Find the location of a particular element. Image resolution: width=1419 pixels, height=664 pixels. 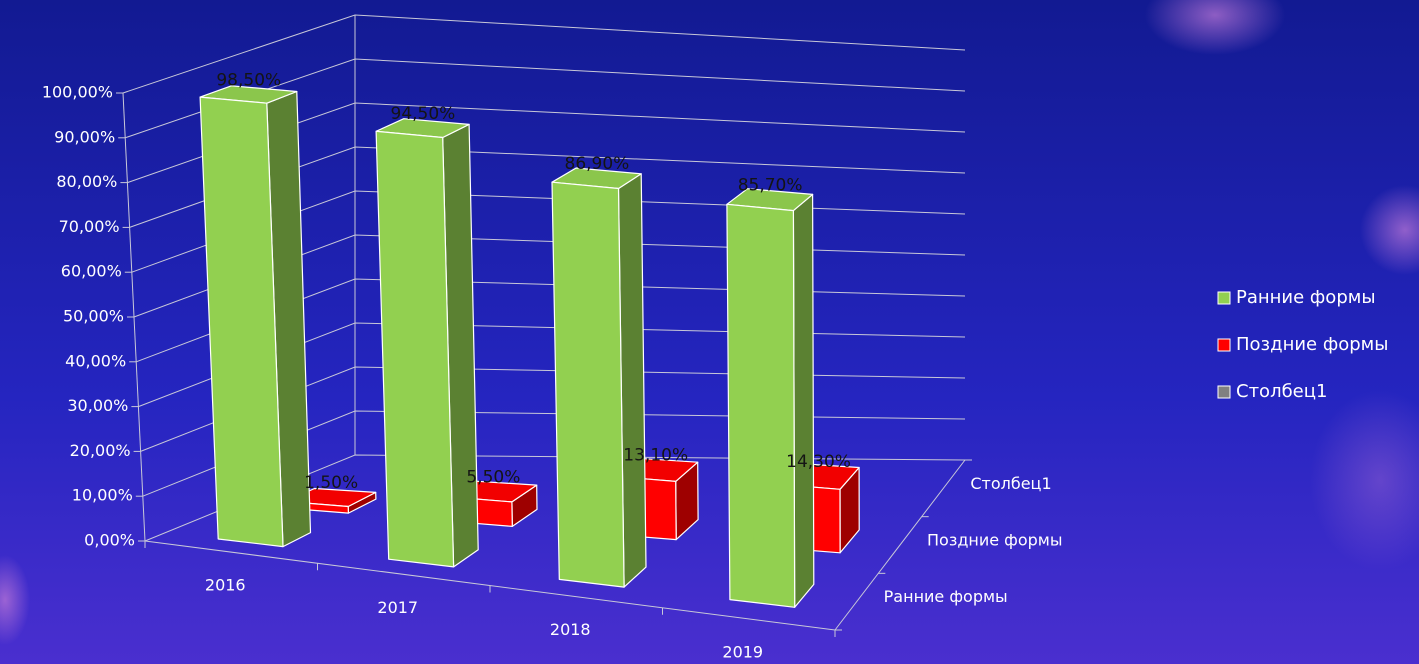

legend-label: Столбец1 is located at coordinates (1281, 391).